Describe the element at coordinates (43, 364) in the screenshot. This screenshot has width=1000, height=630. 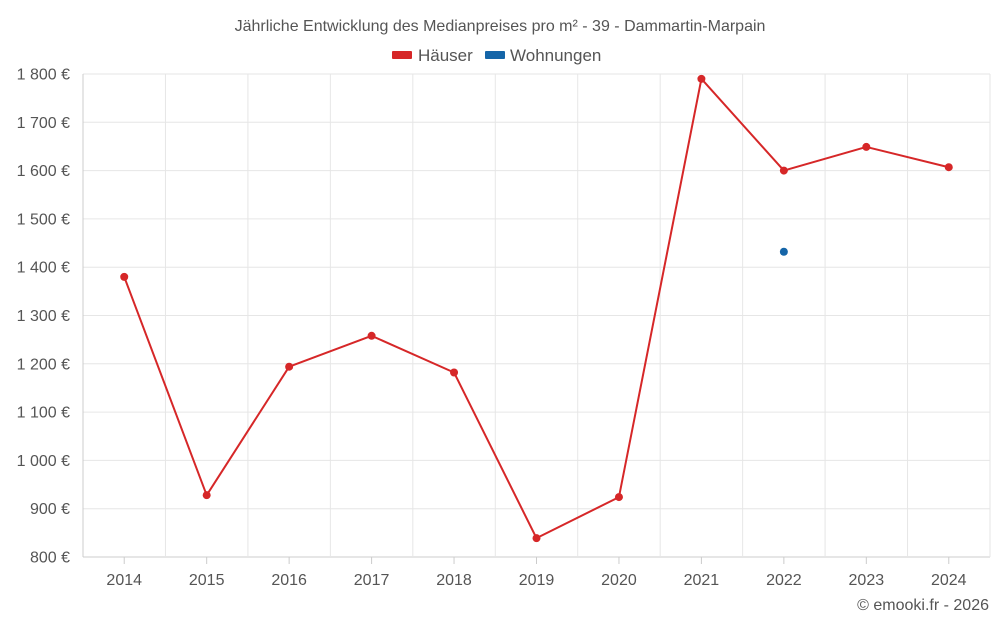
I see `y-tick-label: 1 200 €` at that location.